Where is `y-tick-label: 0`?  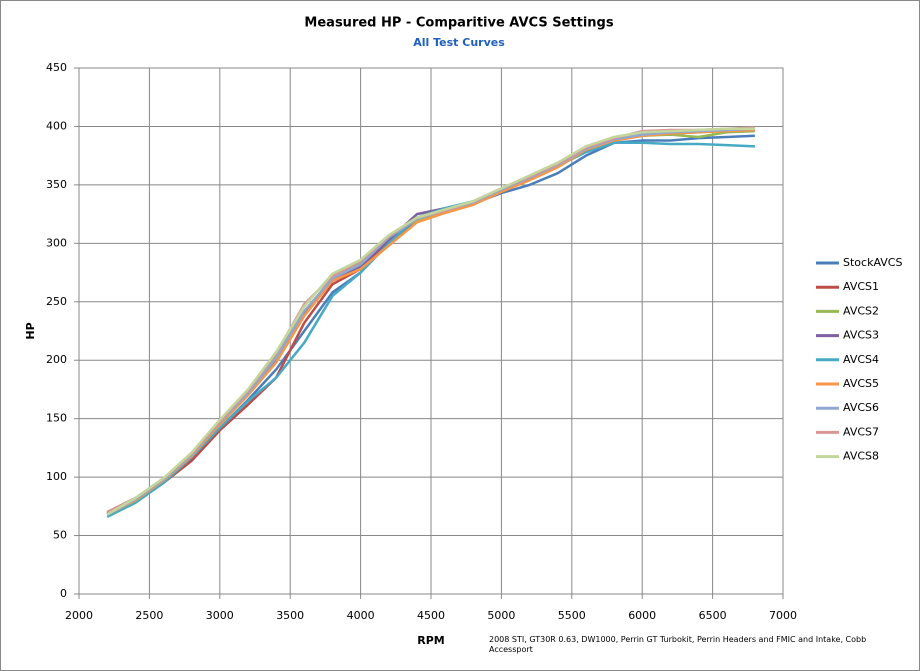
y-tick-label: 0 is located at coordinates (63, 593).